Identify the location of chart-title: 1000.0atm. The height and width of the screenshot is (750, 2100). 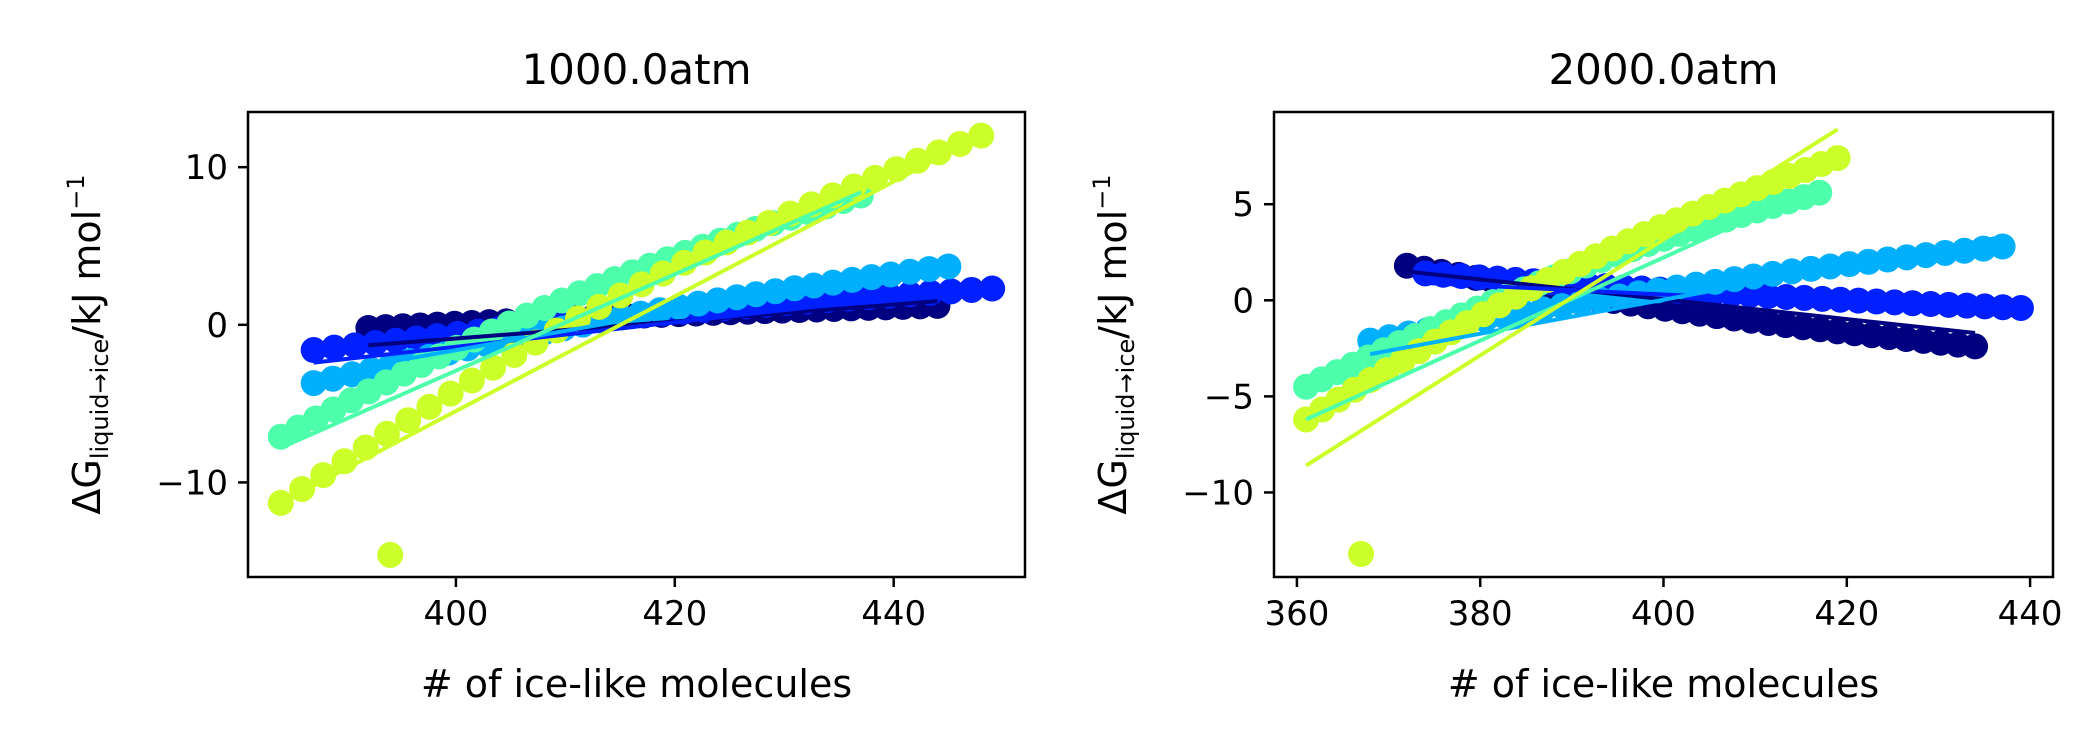
(636, 69).